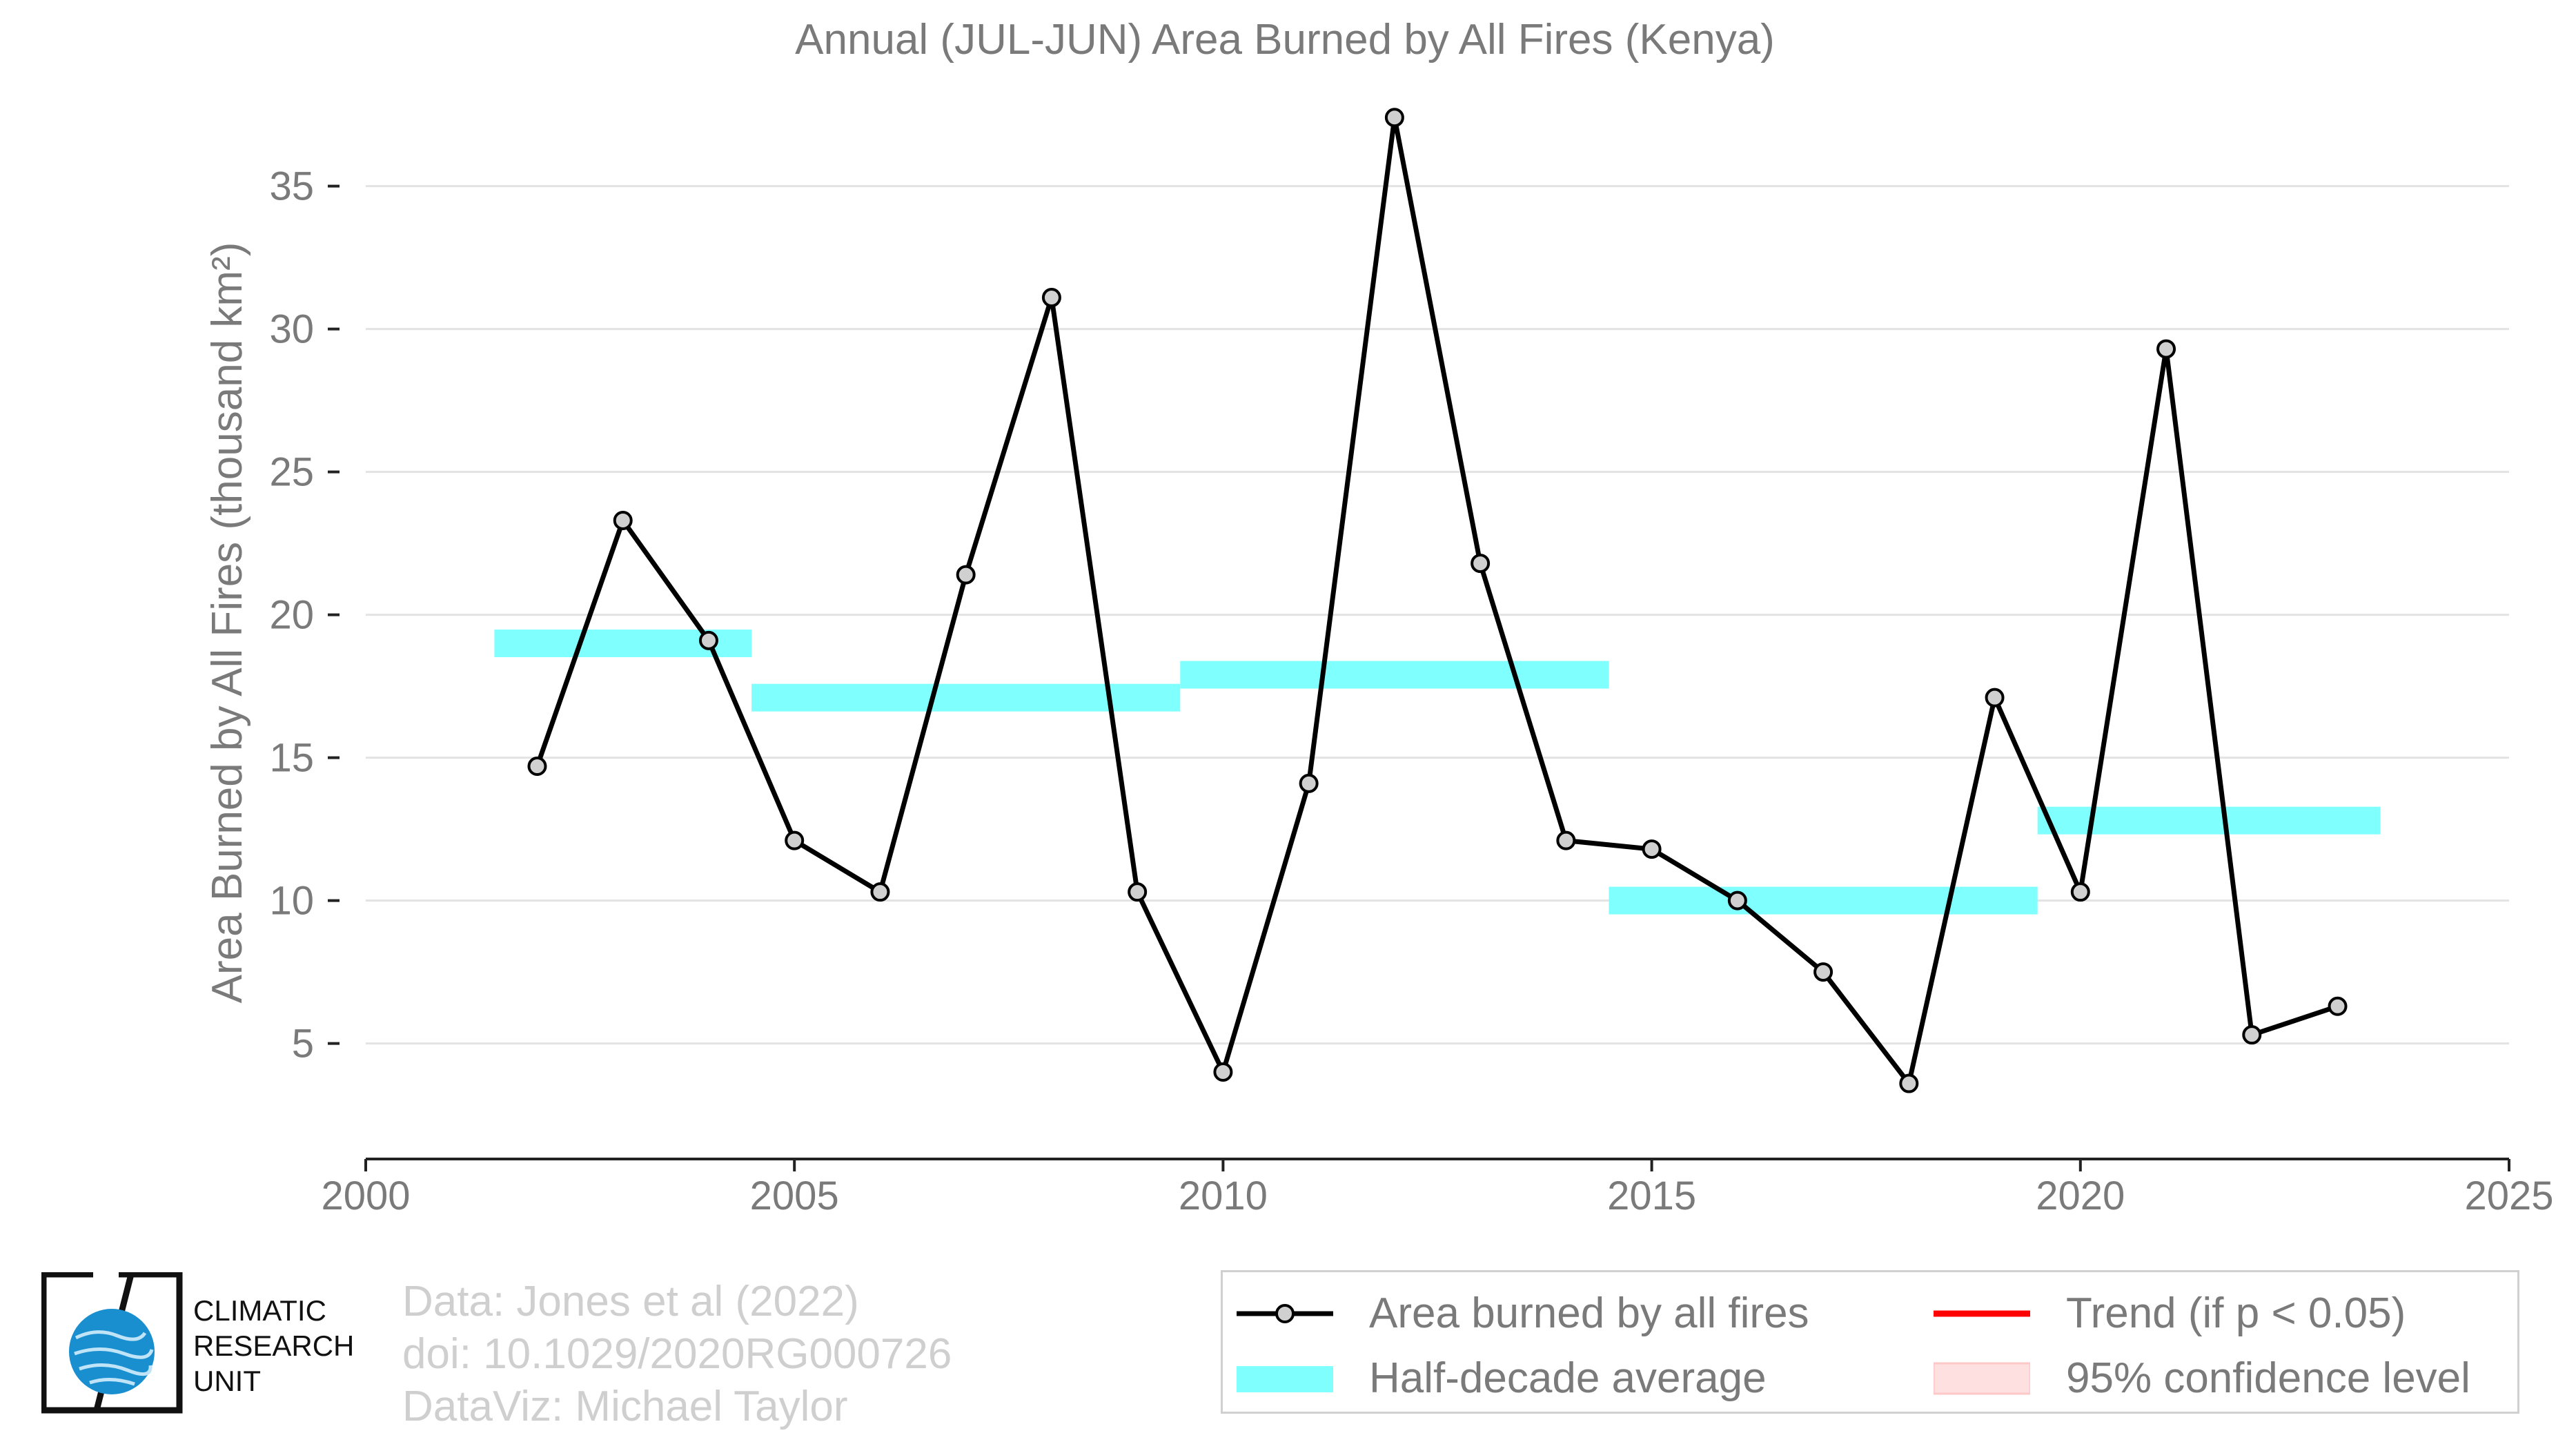 This screenshot has height=1451, width=2576. What do you see at coordinates (1309, 783) in the screenshot?
I see `data-point-2011` at bounding box center [1309, 783].